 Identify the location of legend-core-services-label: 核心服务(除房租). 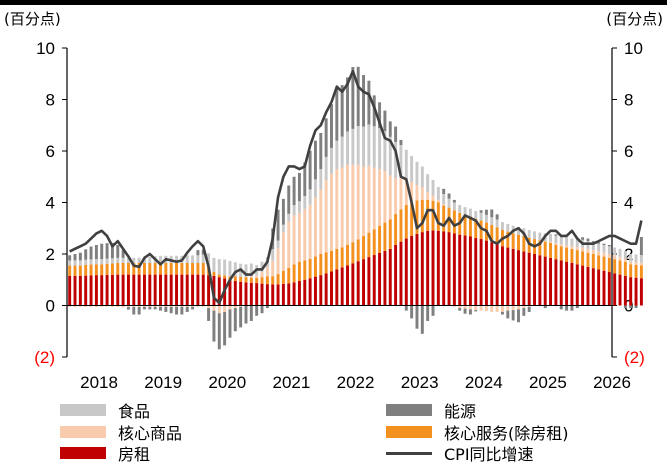
(506, 433).